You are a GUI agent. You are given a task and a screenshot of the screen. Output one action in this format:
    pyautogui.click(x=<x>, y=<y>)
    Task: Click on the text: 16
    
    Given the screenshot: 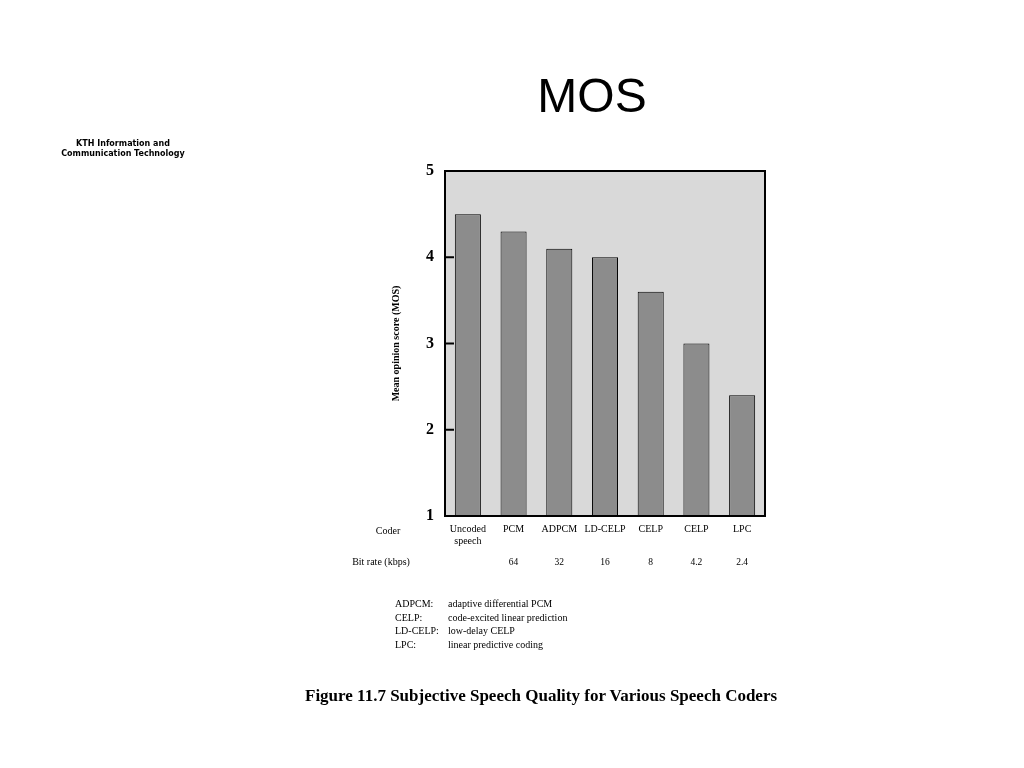 What is the action you would take?
    pyautogui.click(x=605, y=561)
    